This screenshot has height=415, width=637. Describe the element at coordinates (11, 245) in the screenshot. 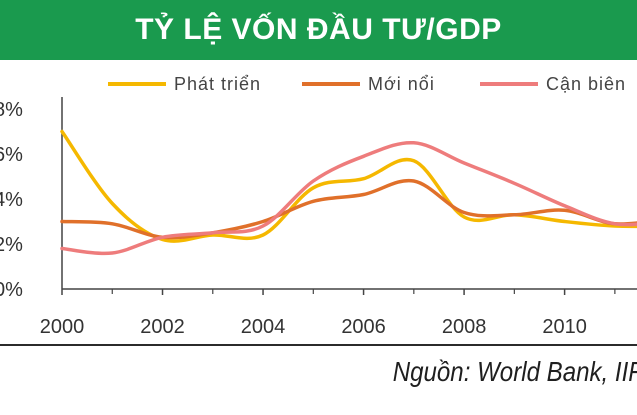

I see `y-tick-label: 2%` at that location.